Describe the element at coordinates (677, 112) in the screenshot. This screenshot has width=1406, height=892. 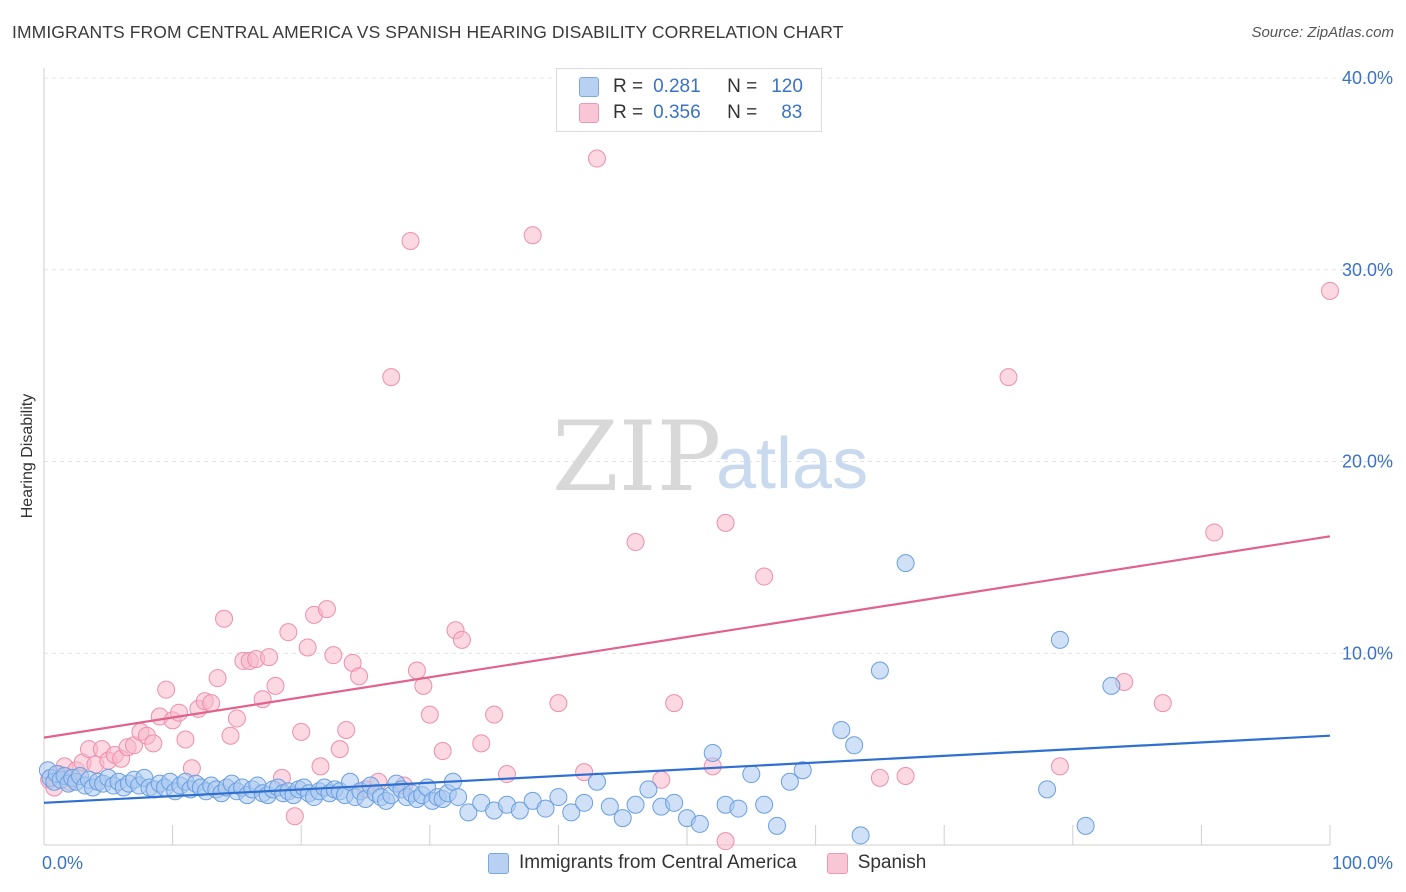
I see `legend-r-value: 0.356` at that location.